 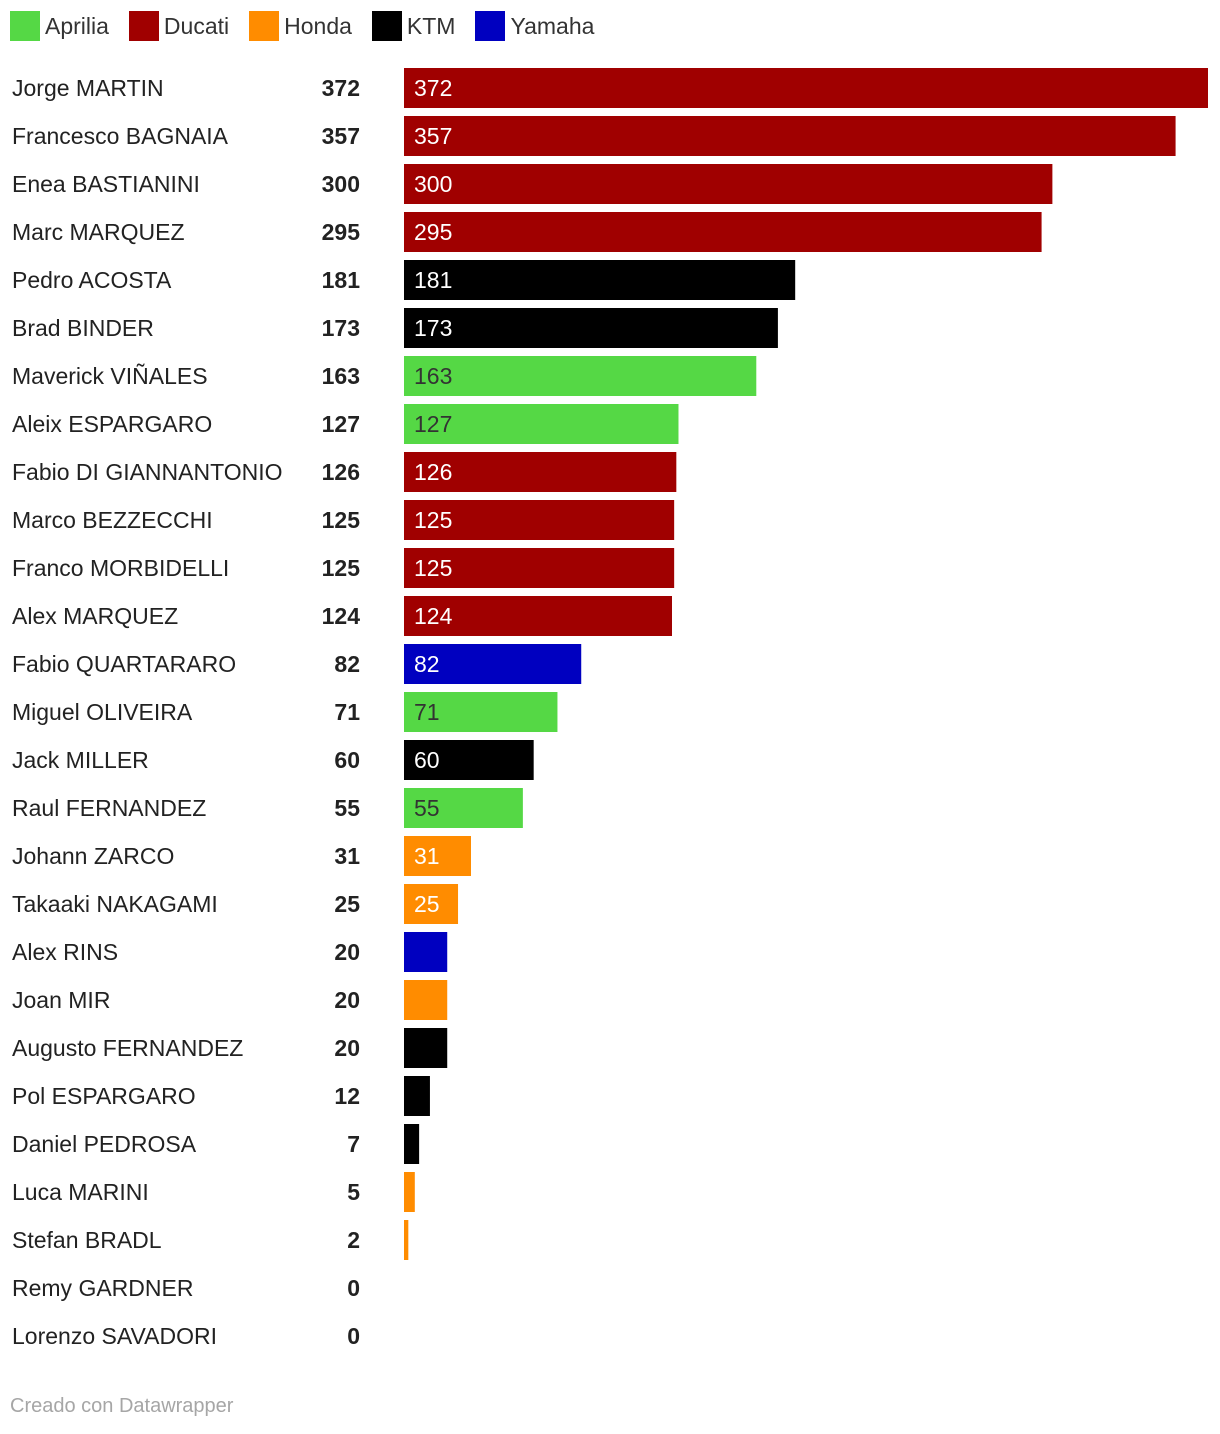 I want to click on legend-item: Honda, so click(x=300, y=26).